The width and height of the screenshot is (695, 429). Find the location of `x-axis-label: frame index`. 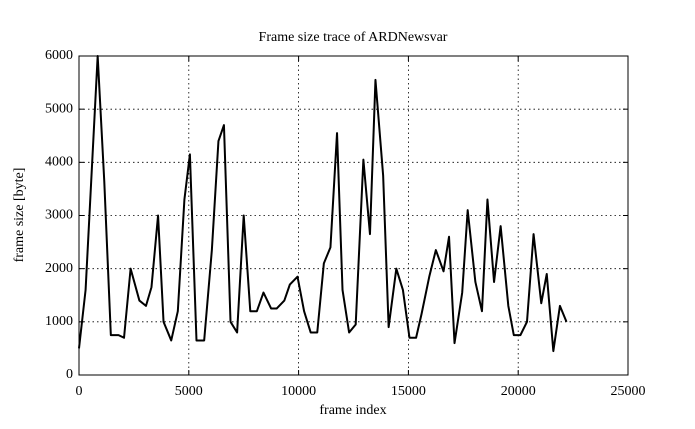

x-axis-label: frame index is located at coordinates (352, 410).